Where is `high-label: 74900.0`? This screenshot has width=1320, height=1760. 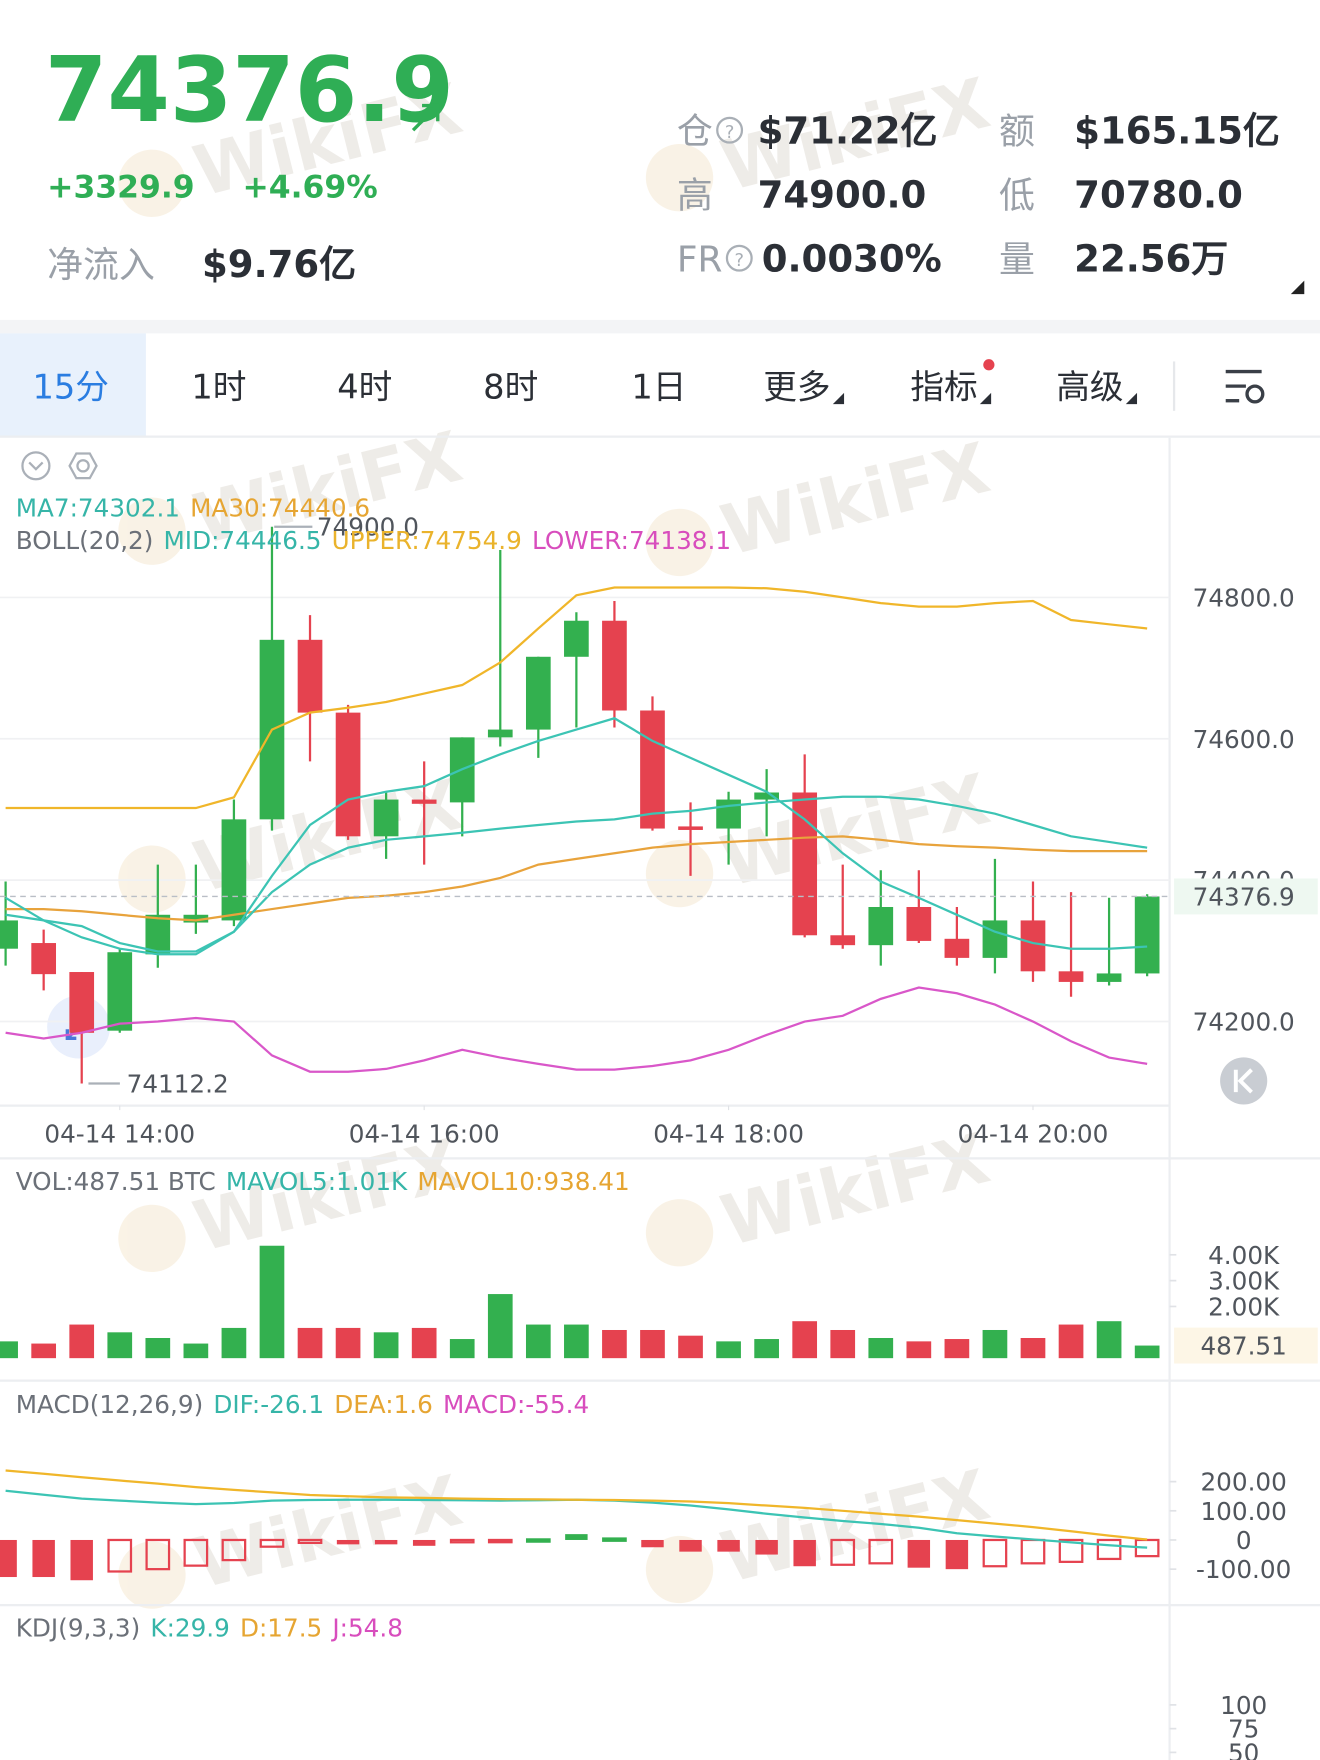
high-label: 74900.0 is located at coordinates (368, 527).